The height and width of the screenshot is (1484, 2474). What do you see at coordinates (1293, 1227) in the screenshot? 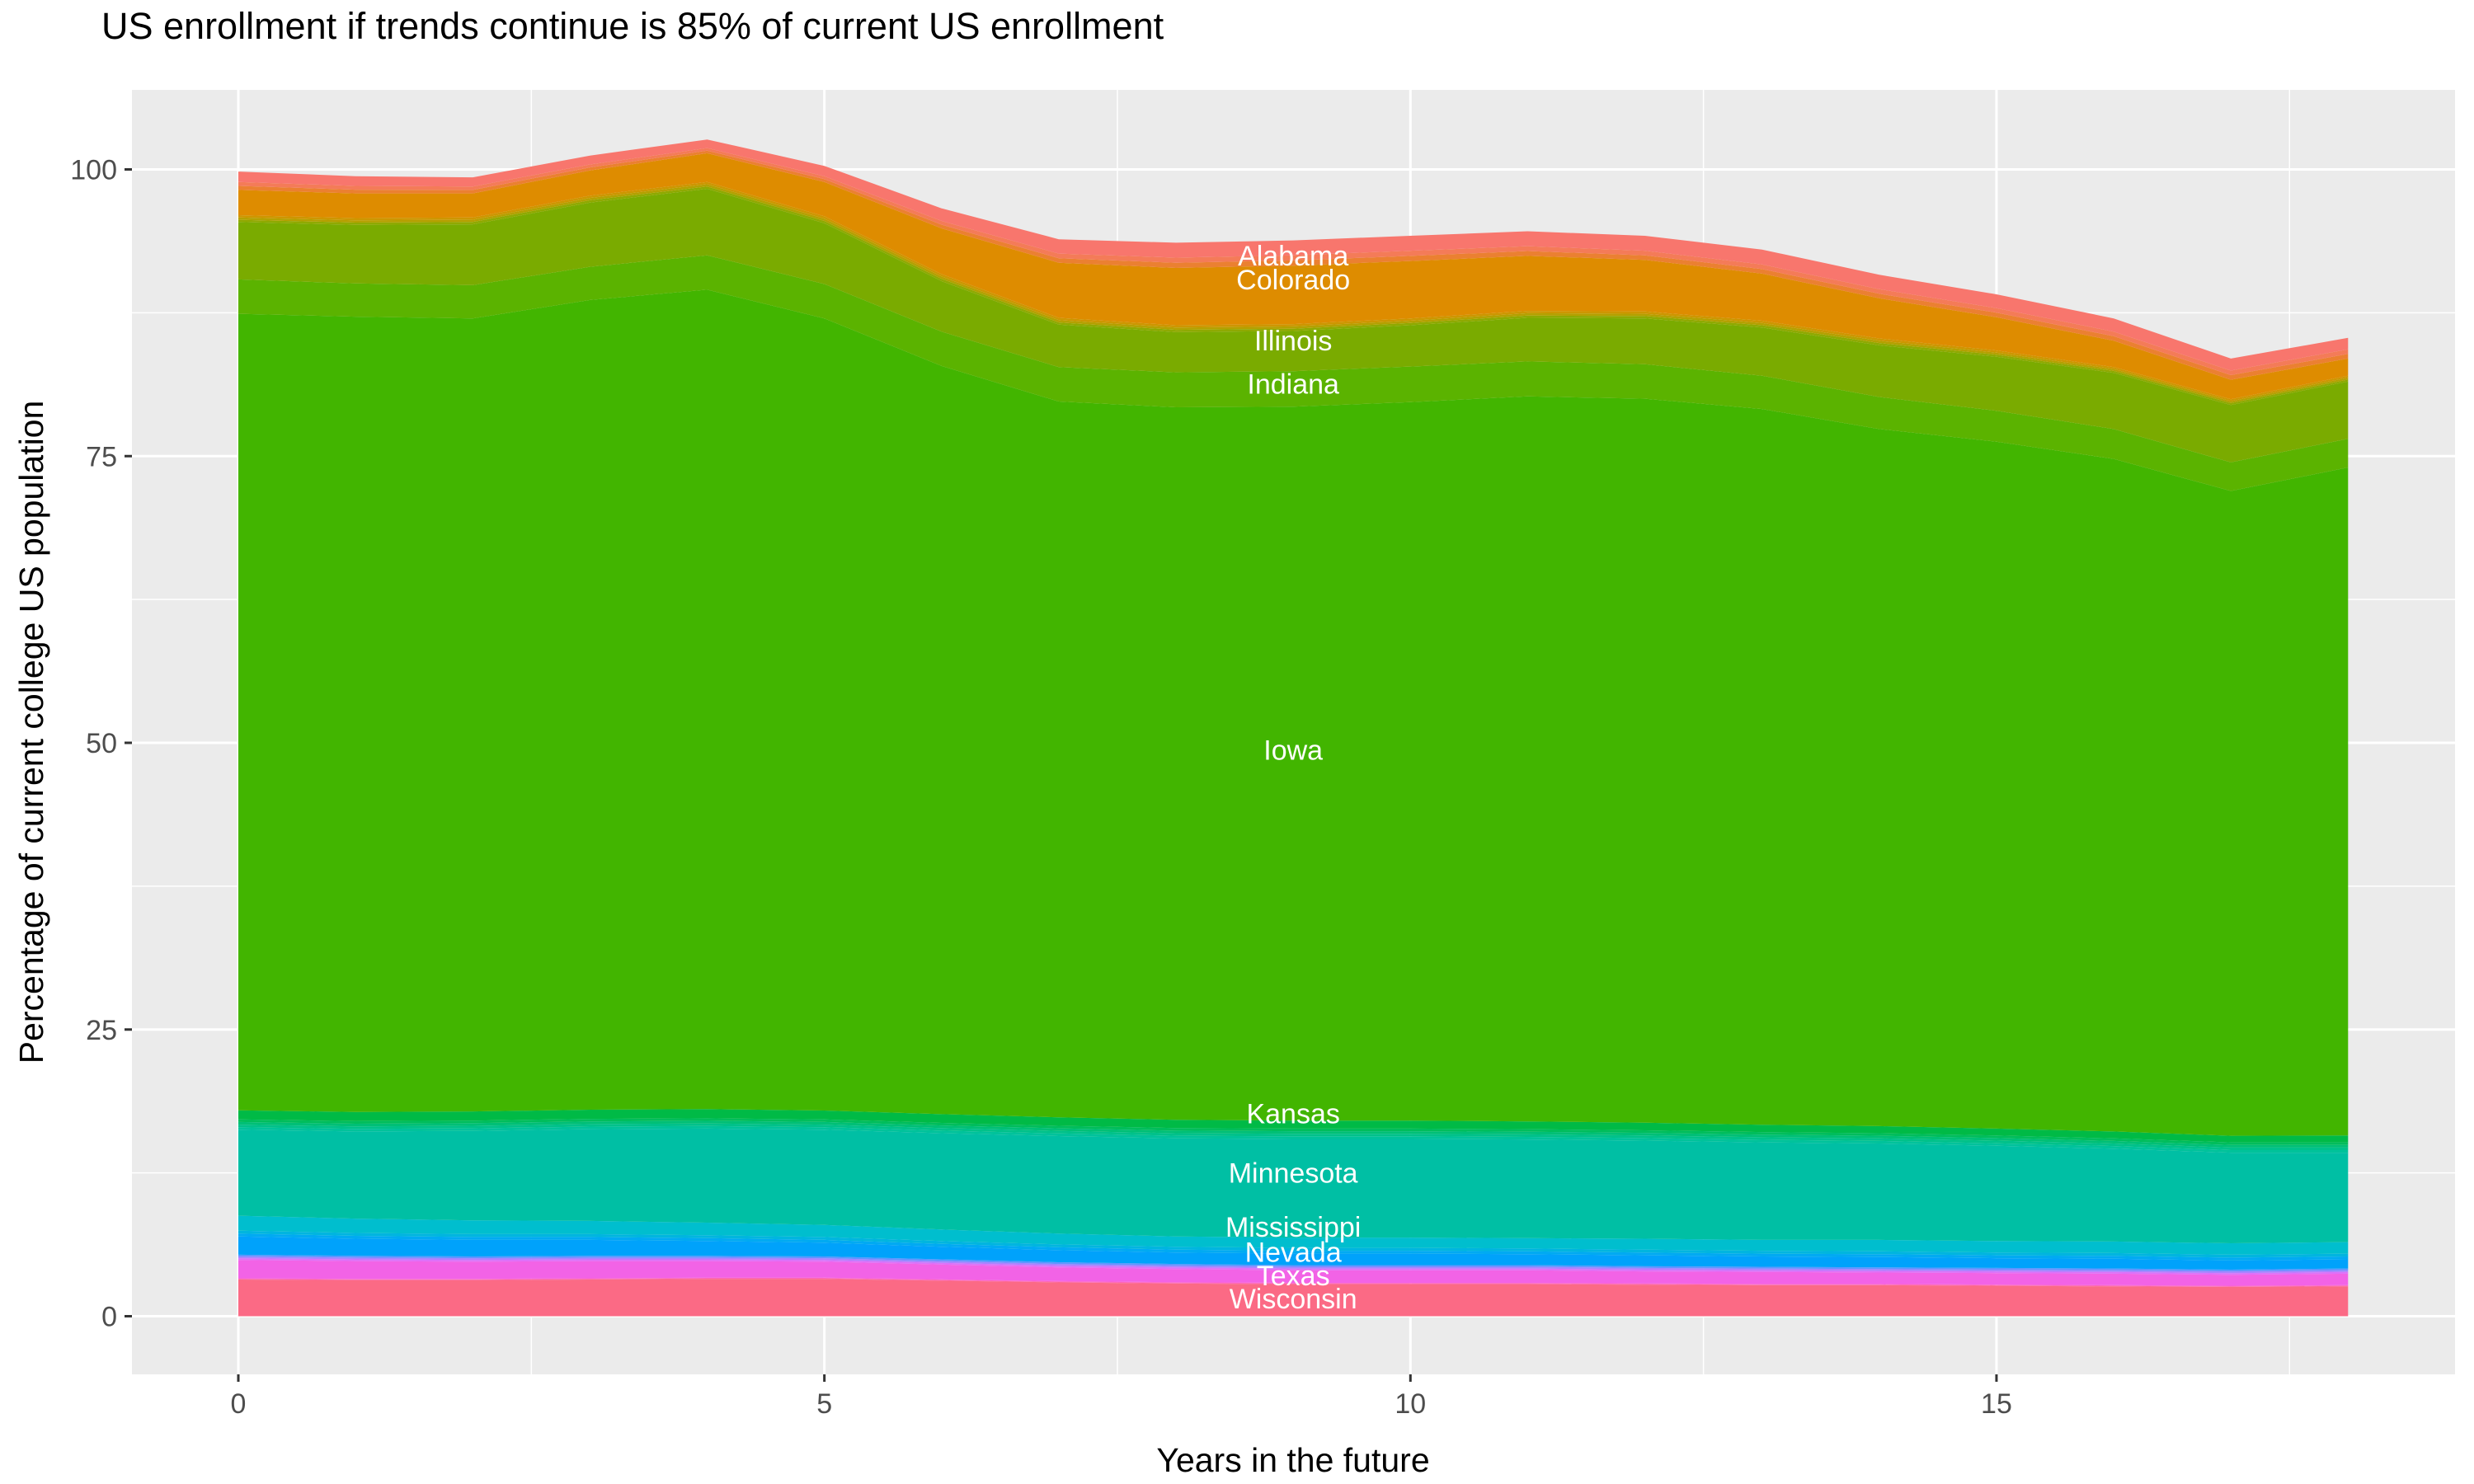
I see `state-label-mississippi: Mississippi` at bounding box center [1293, 1227].